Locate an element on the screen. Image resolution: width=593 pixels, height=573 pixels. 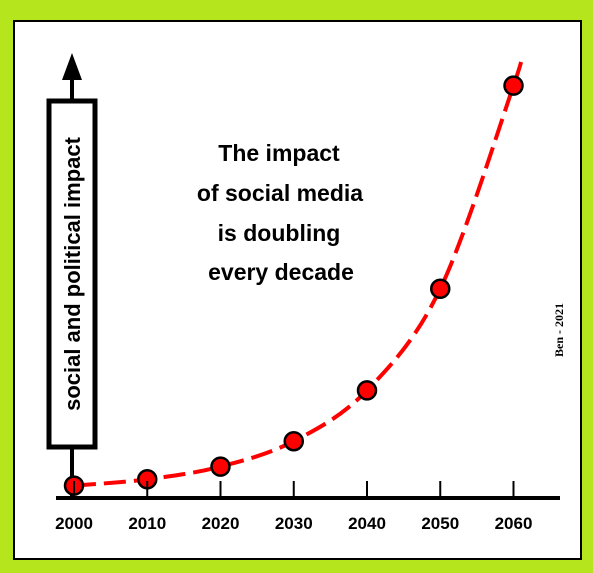
annotation-line-2: of social media is located at coordinates (280, 193).